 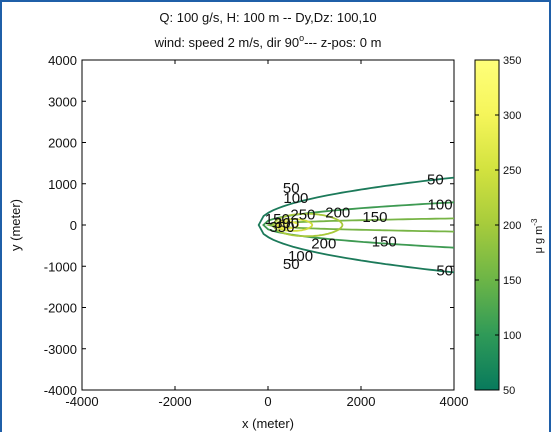 What do you see at coordinates (498, 226) in the screenshot?
I see `colorbar-ticks: 50 100 150 200 250 300 350` at bounding box center [498, 226].